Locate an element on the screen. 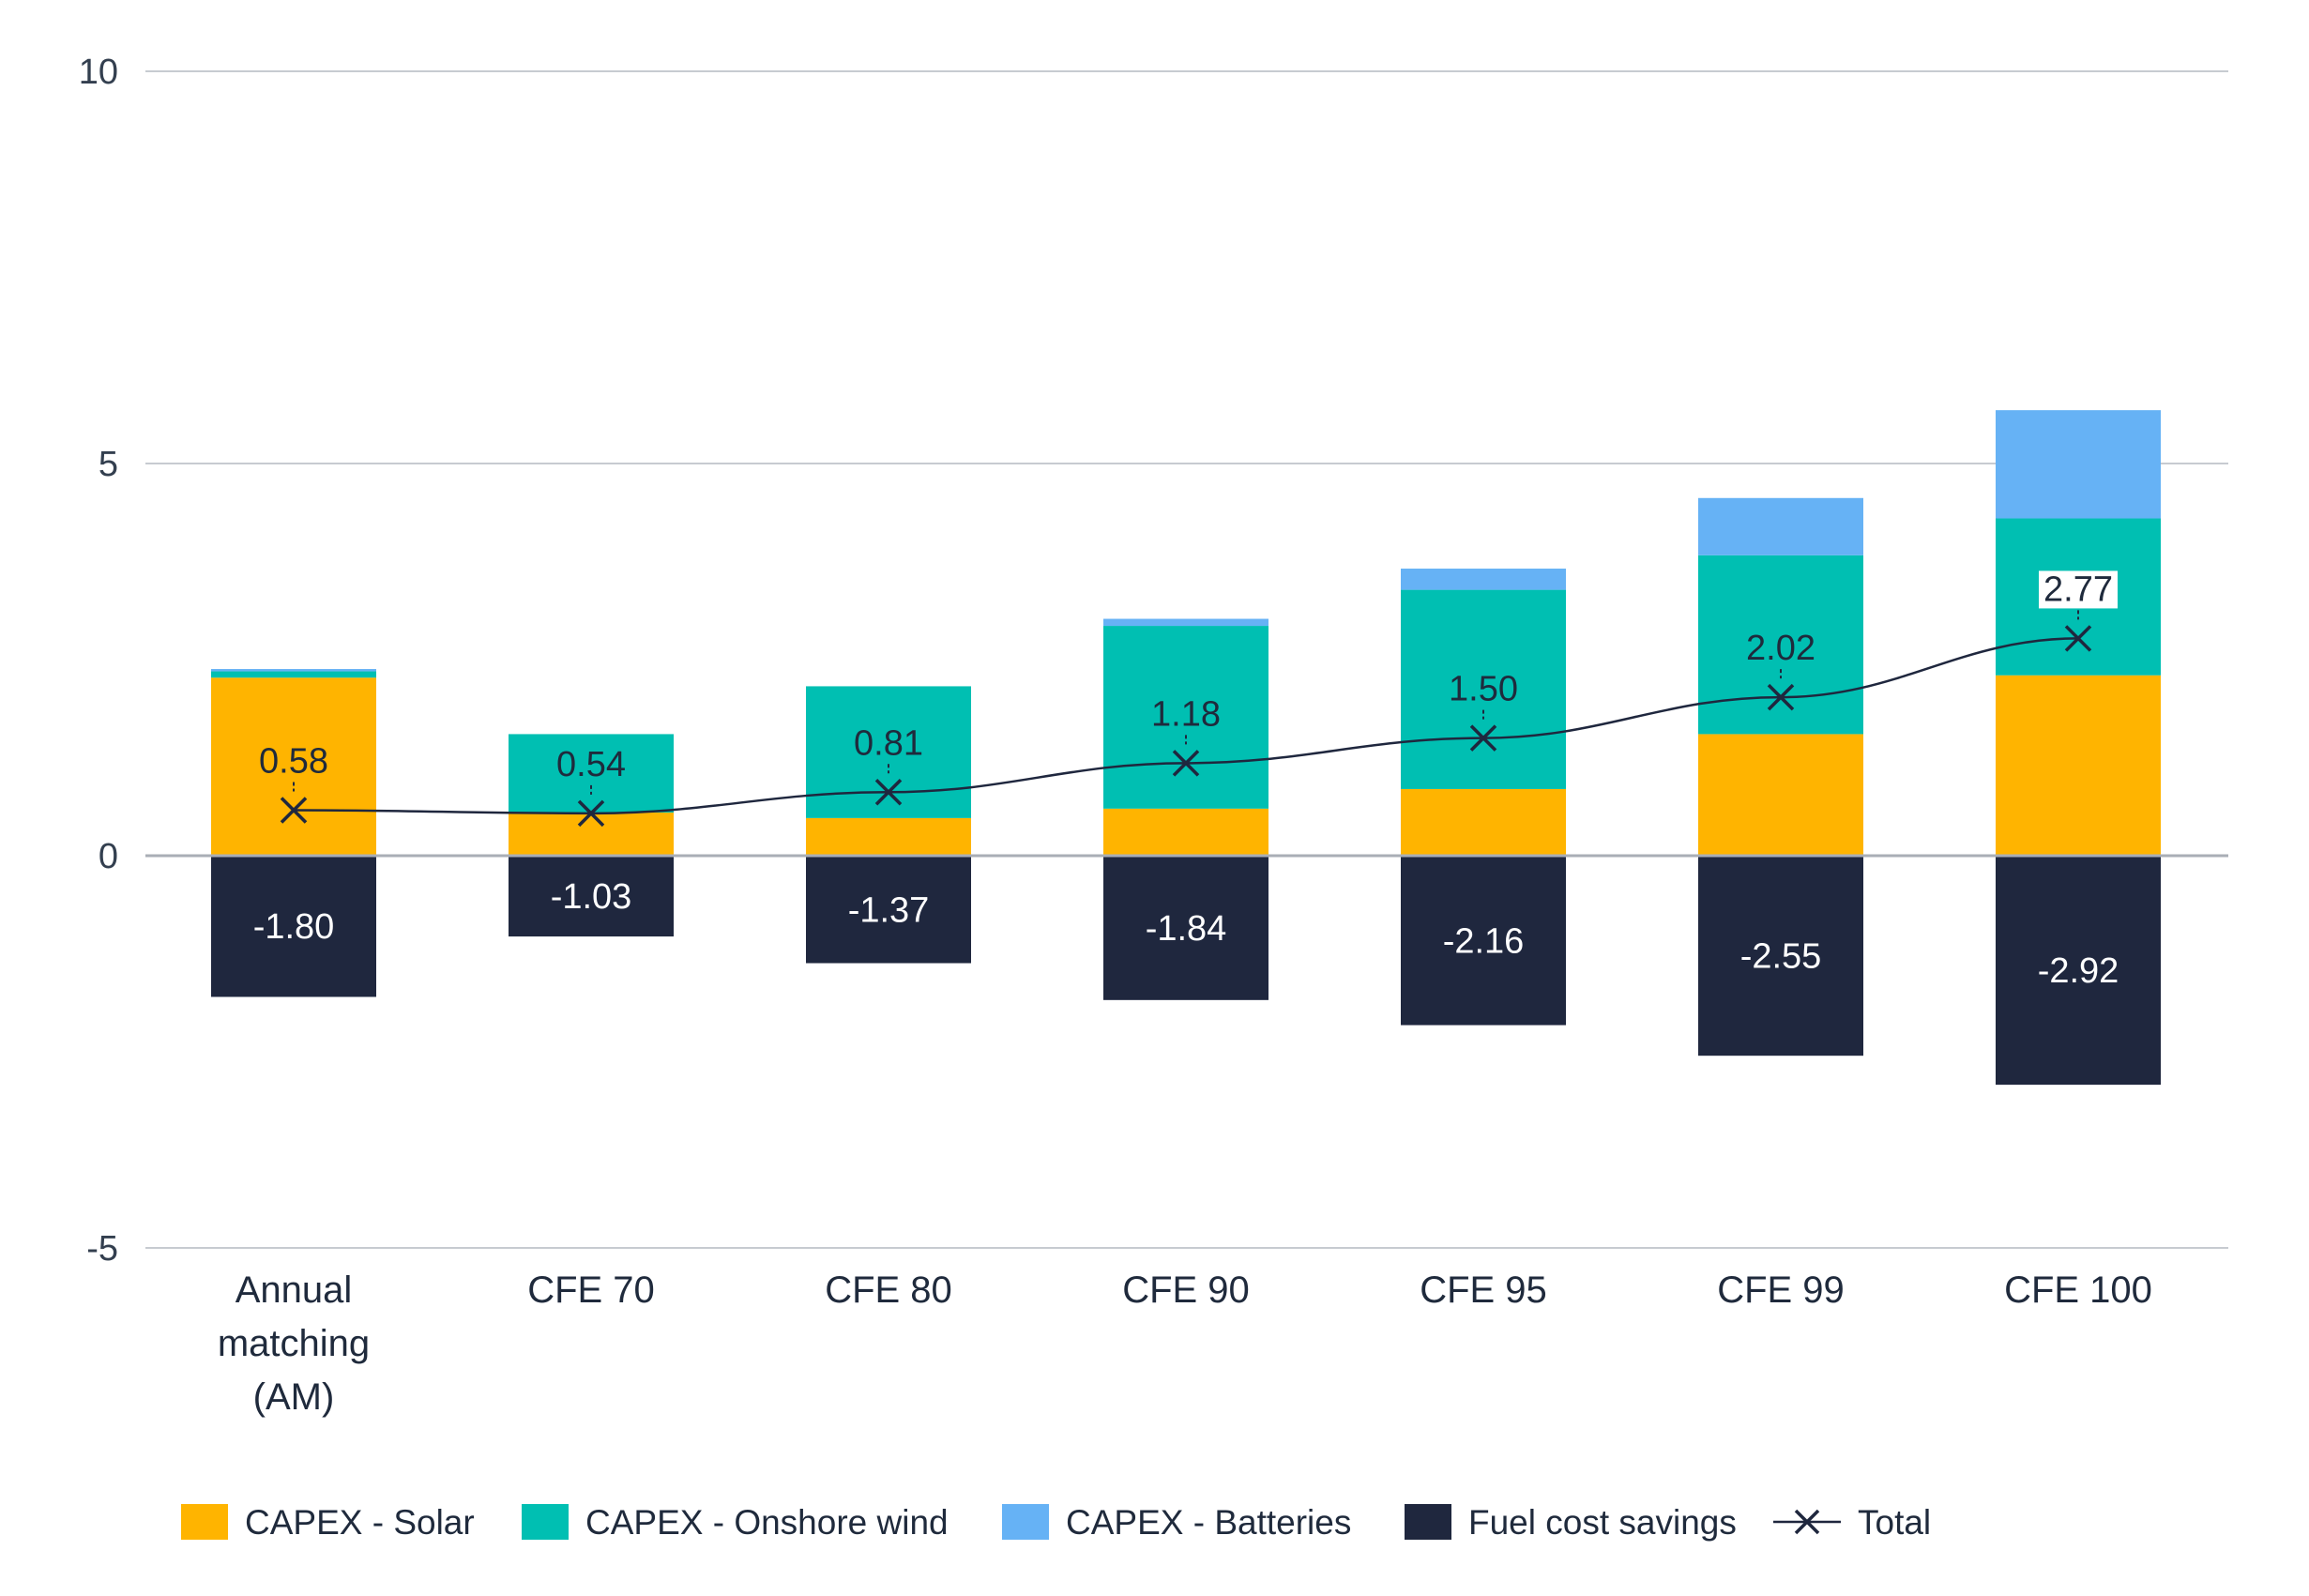 Image resolution: width=2309 pixels, height=1596 pixels. legend-item: CAPEX - Onshore wind is located at coordinates (735, 1522).